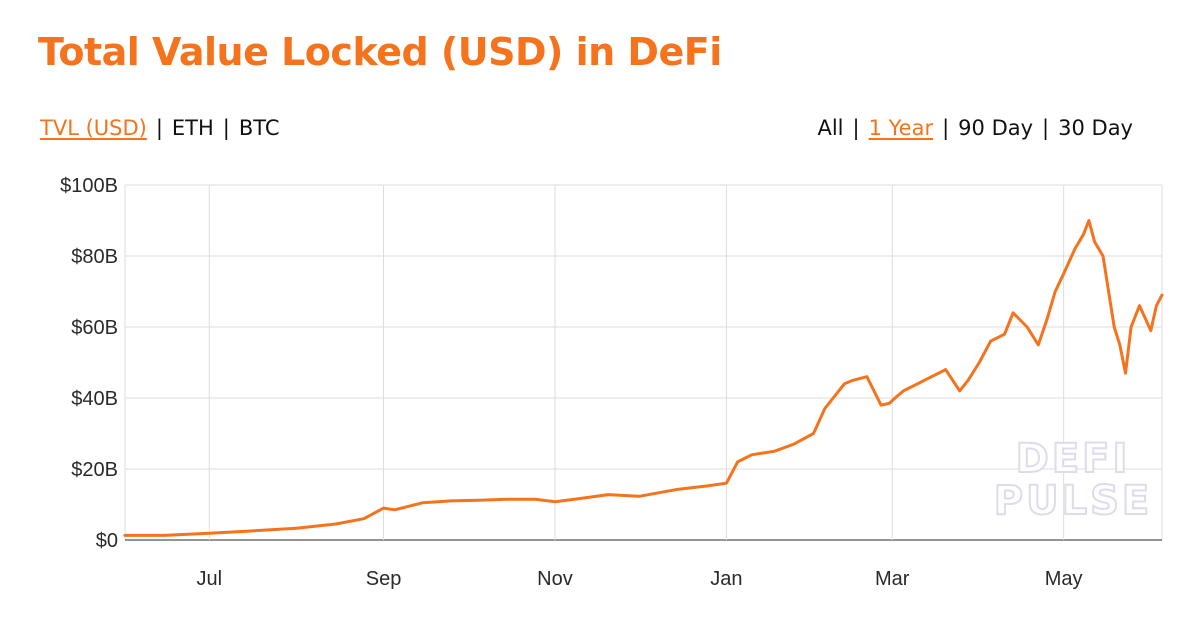  I want to click on range-toggle-group: All | 1 Year | 90 Day | 30 Day, so click(975, 128).